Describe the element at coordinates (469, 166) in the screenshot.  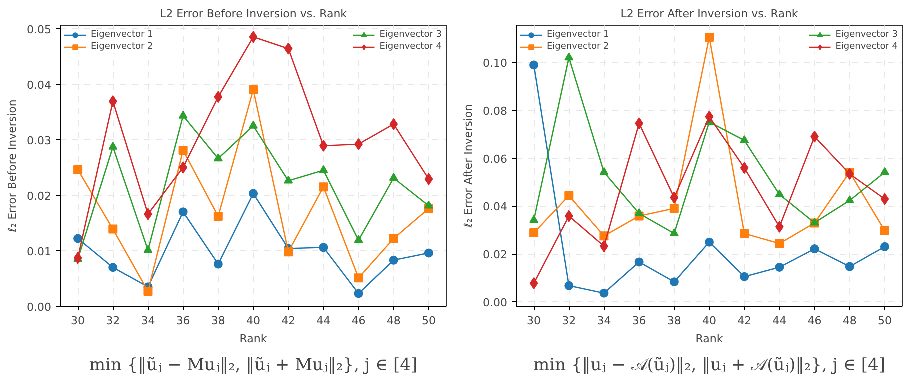
I see `y-axis-title: ℓ₂ Error After Inversion` at that location.